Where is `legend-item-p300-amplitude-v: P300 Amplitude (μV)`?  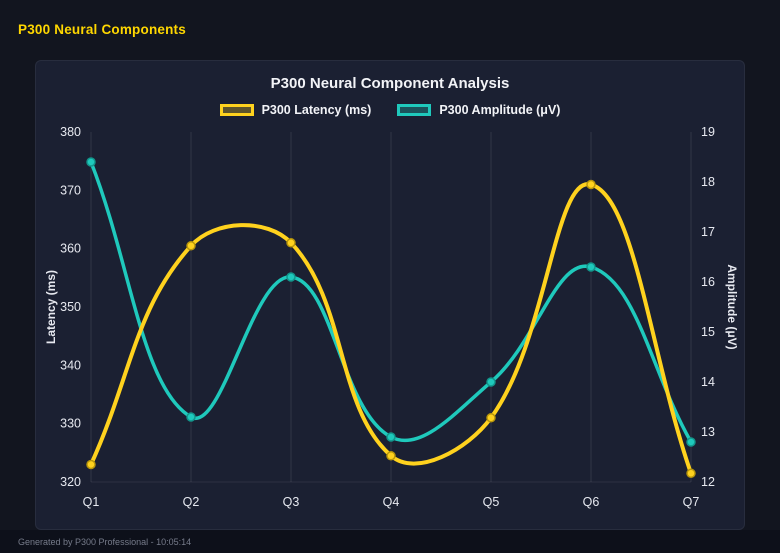 legend-item-p300-amplitude-v: P300 Amplitude (μV) is located at coordinates (478, 110).